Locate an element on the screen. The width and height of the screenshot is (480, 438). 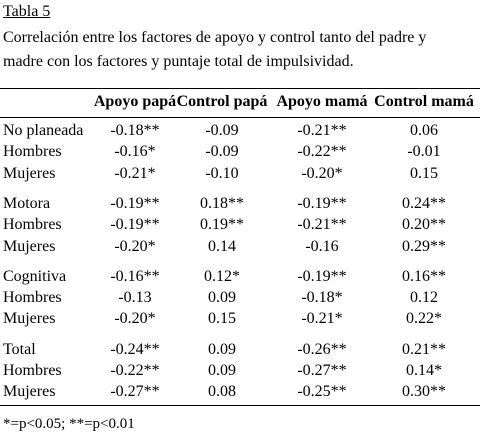
column-header: Control mamá is located at coordinates (424, 101).